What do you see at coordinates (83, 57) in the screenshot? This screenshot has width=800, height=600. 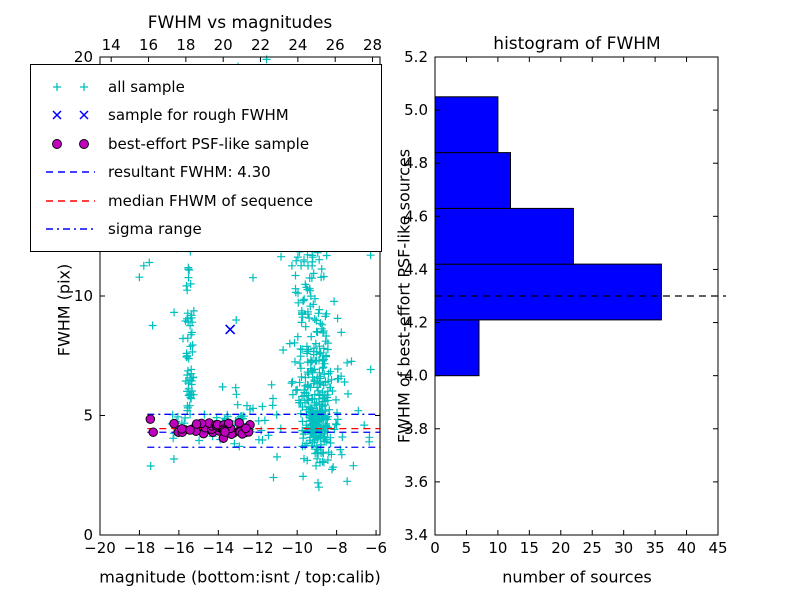 I see `y-tick-label: 20` at bounding box center [83, 57].